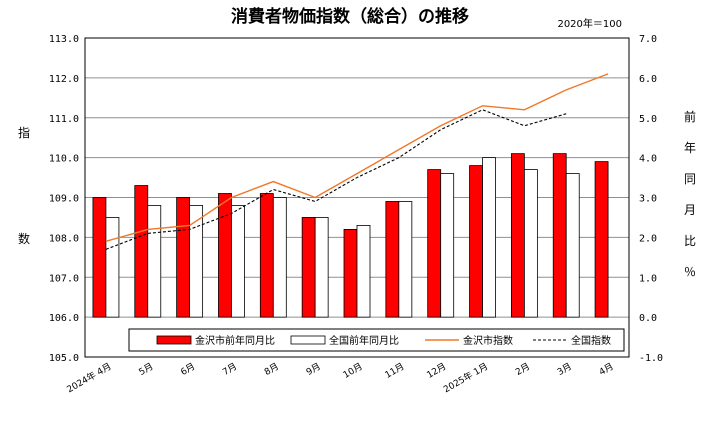 Image resolution: width=720 pixels, height=441 pixels. Describe the element at coordinates (648, 318) in the screenshot. I see `right-tick-label: 0.0` at that location.